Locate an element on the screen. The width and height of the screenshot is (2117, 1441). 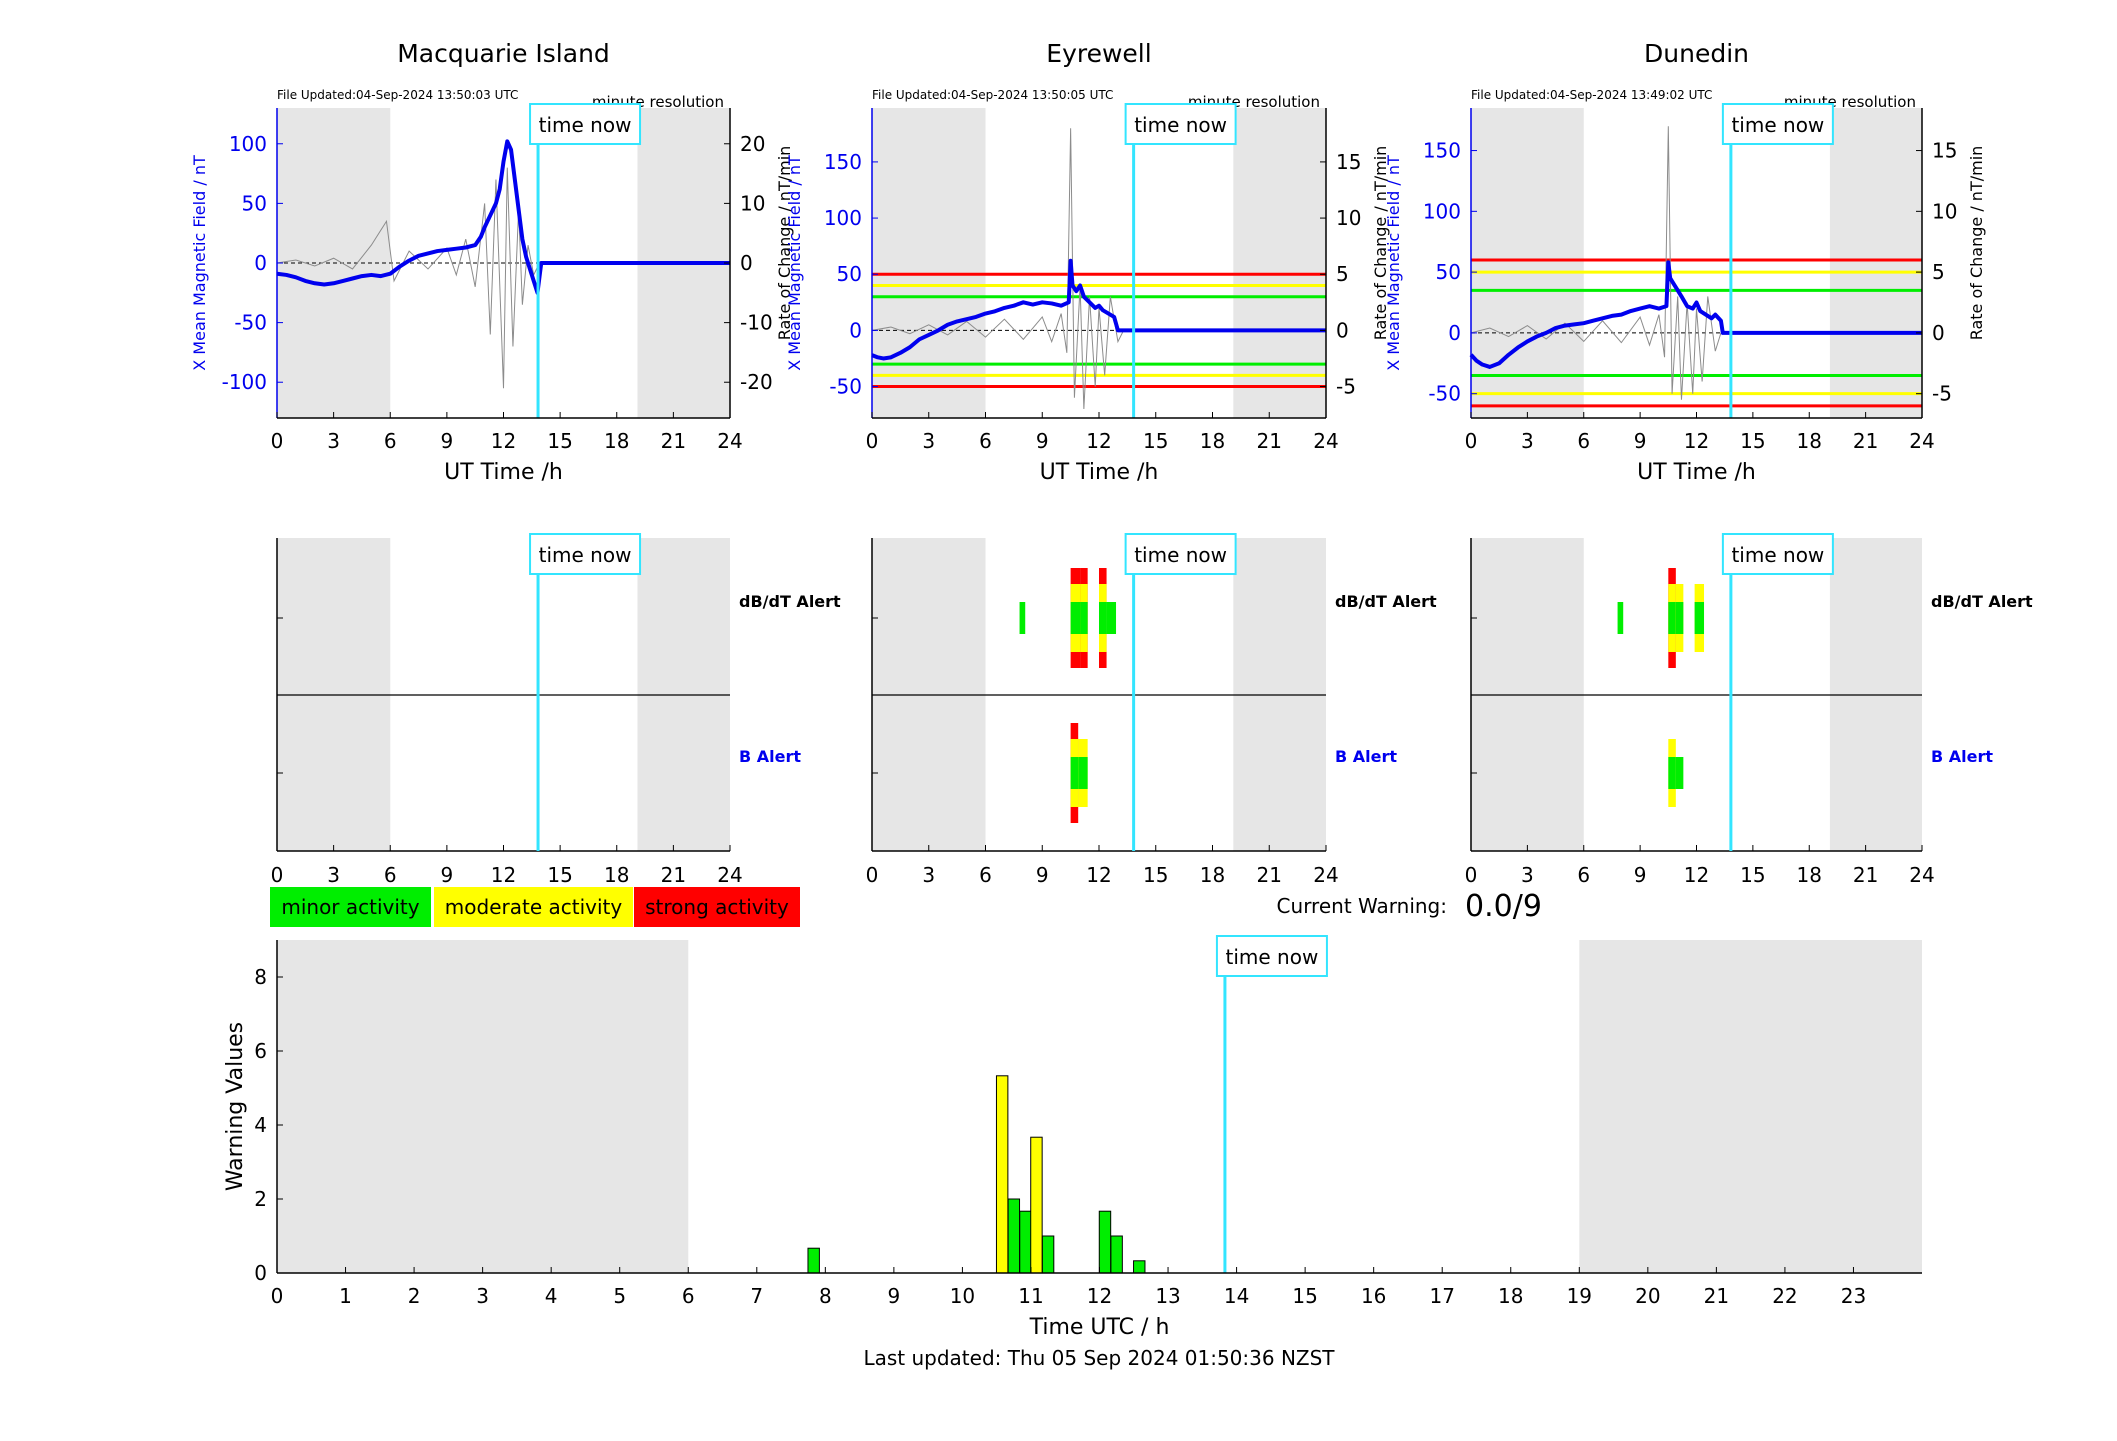
x-tick-label: 13 is located at coordinates (1167, 1296).